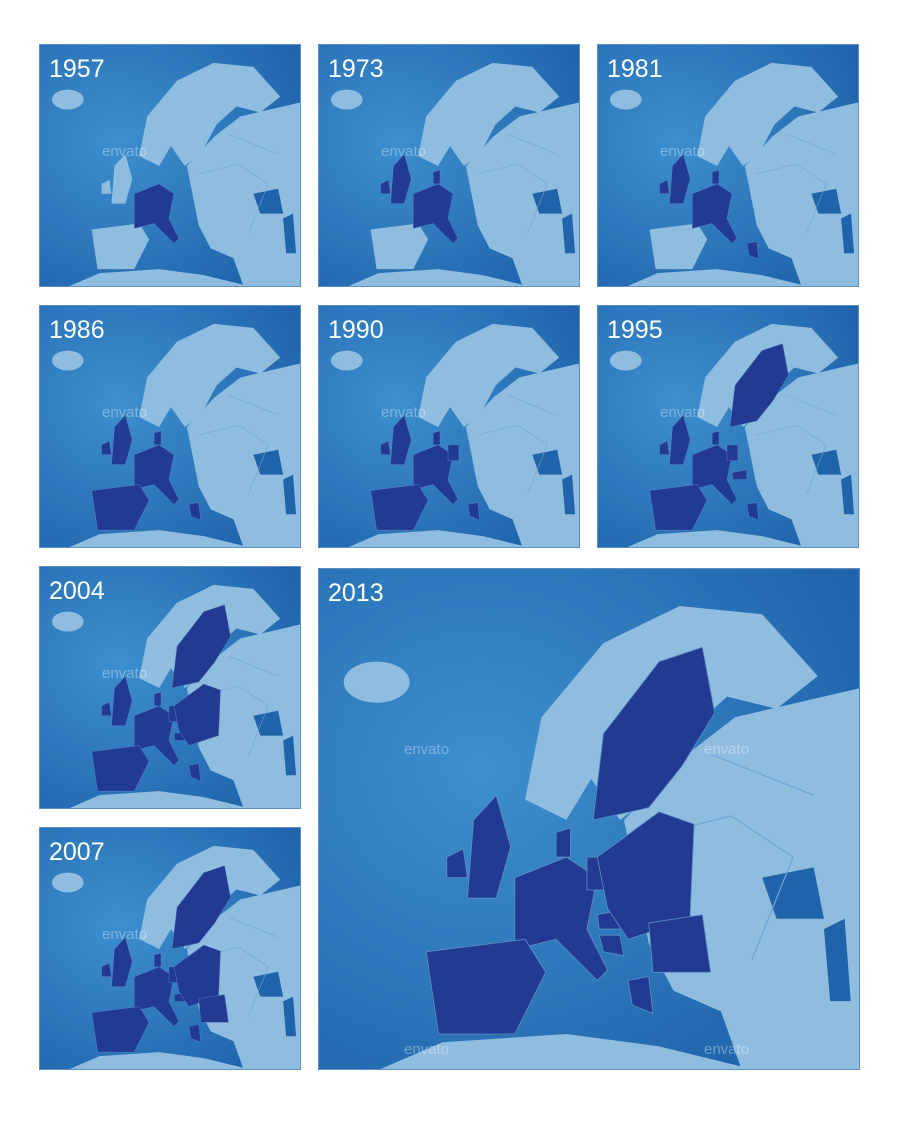 The image size is (900, 1122). I want to click on map-panel: 2004 envato, so click(170, 687).